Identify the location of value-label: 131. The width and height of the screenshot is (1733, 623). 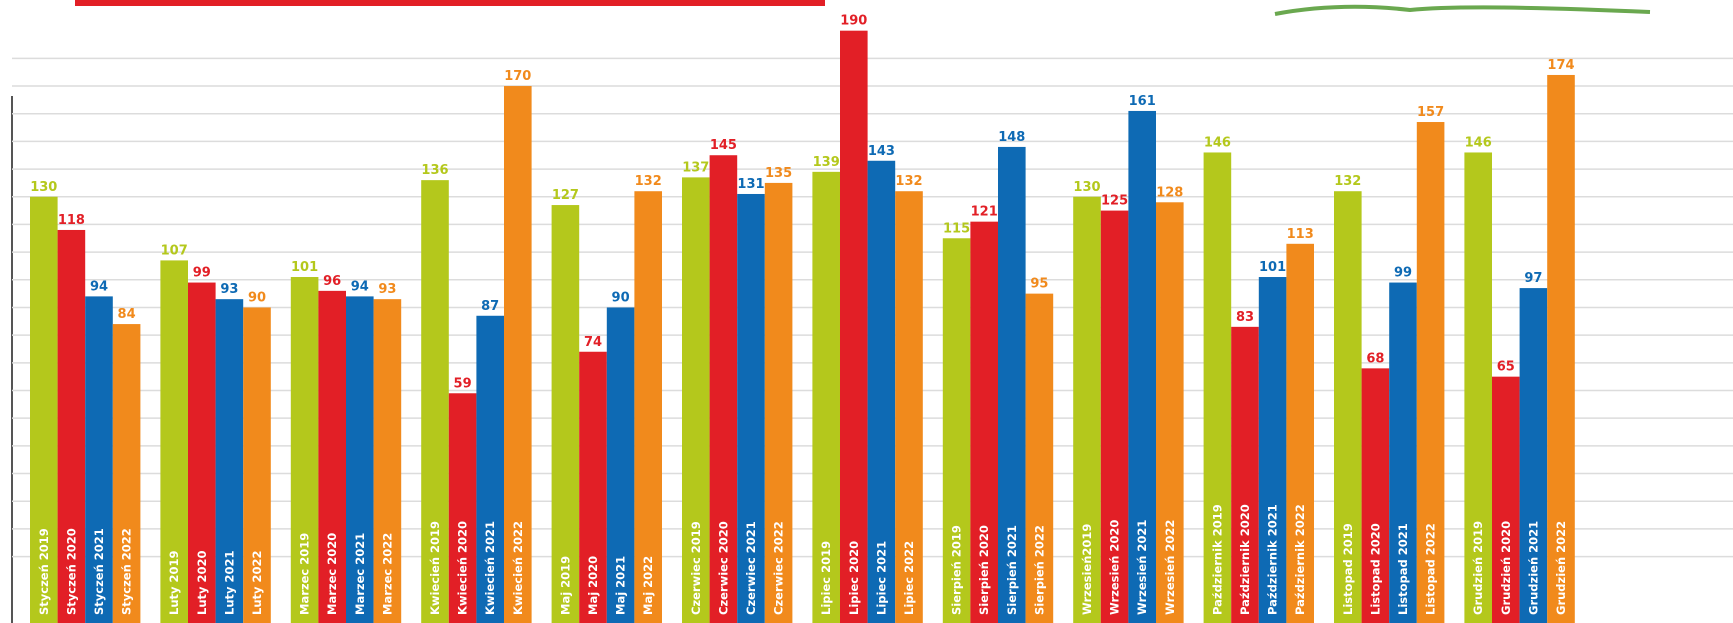
(750, 184).